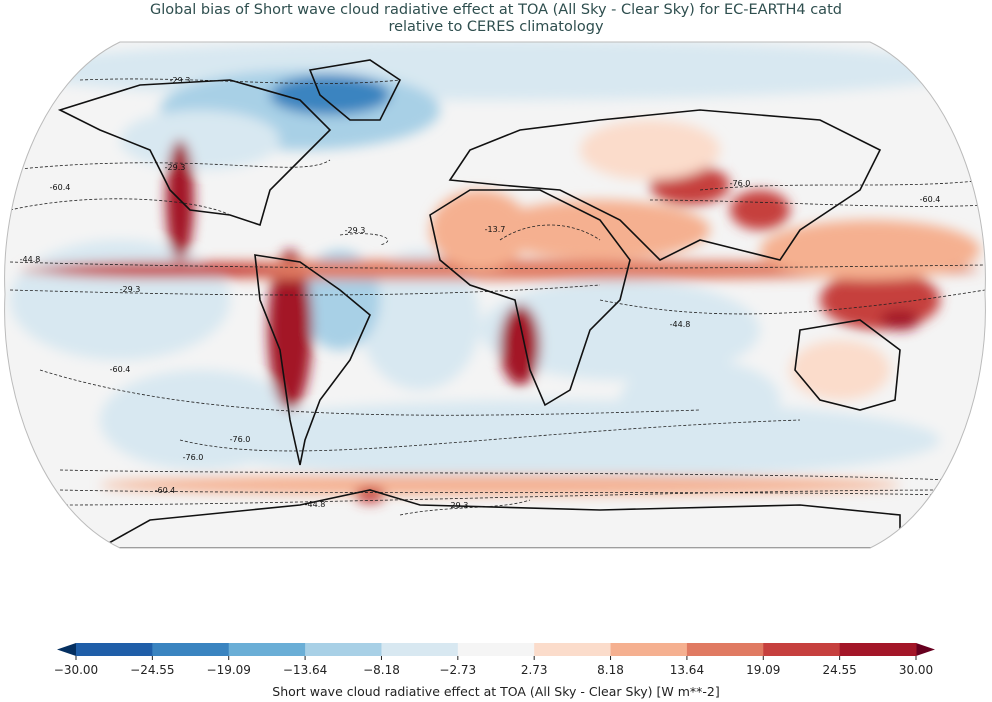  I want to click on contour-label: -13.7, so click(495, 229).